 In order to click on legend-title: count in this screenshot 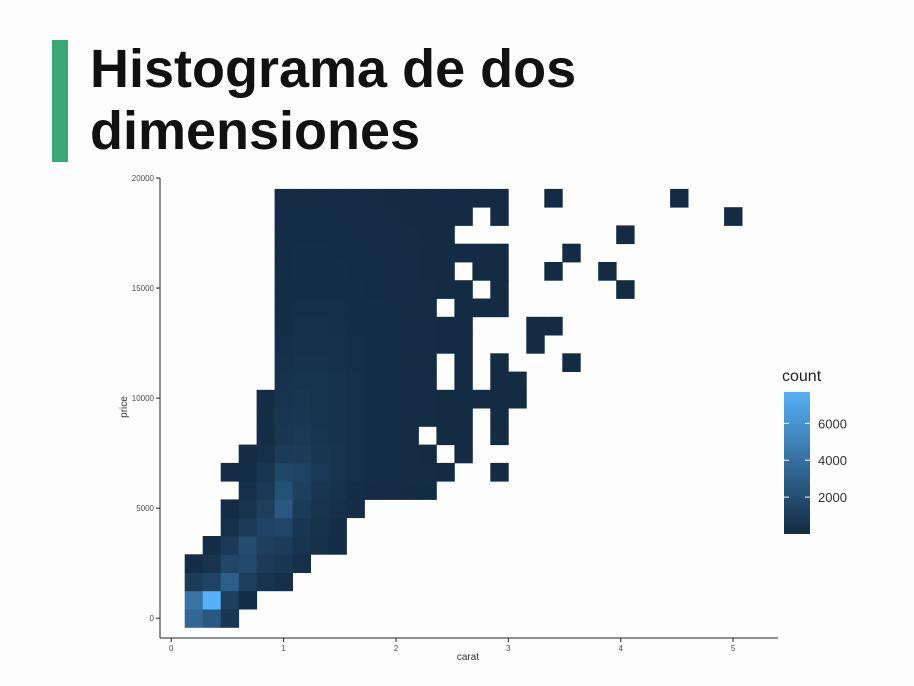, I will do `click(802, 376)`.